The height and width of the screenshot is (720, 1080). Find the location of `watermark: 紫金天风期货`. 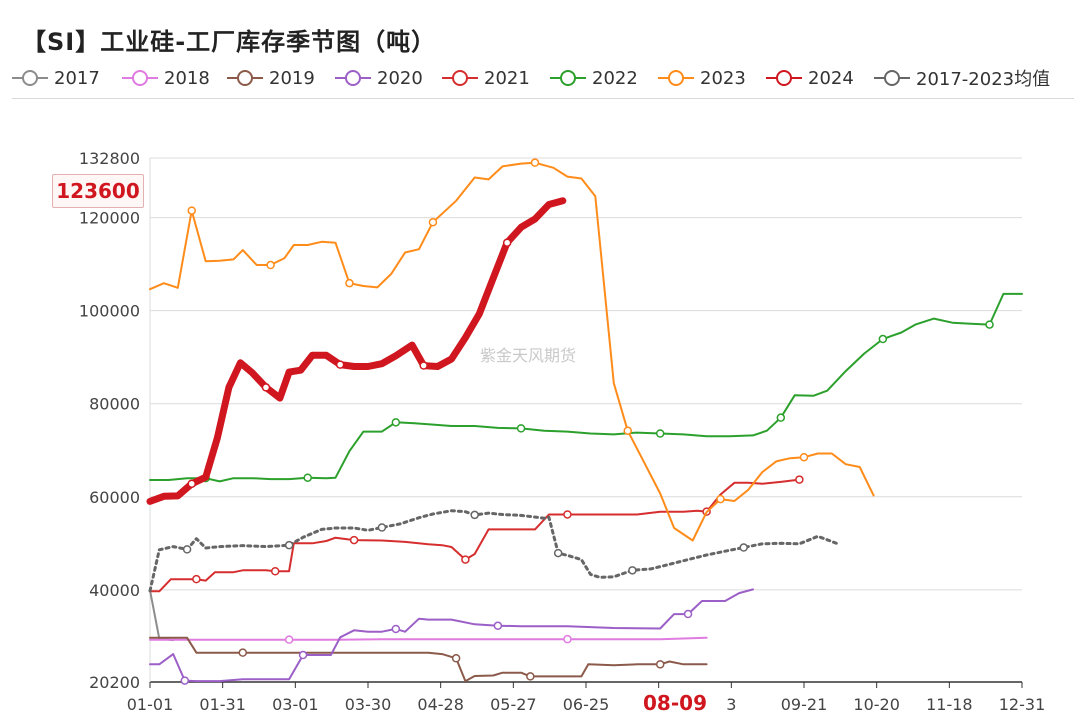

watermark: 紫金天风期货 is located at coordinates (528, 355).